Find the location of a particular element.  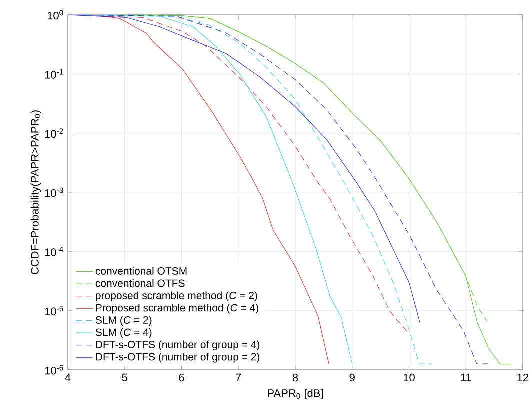

y-axis-title: CCDF=Probability(PAPR>PAPR$_{0}$) is located at coordinates (36, 192).